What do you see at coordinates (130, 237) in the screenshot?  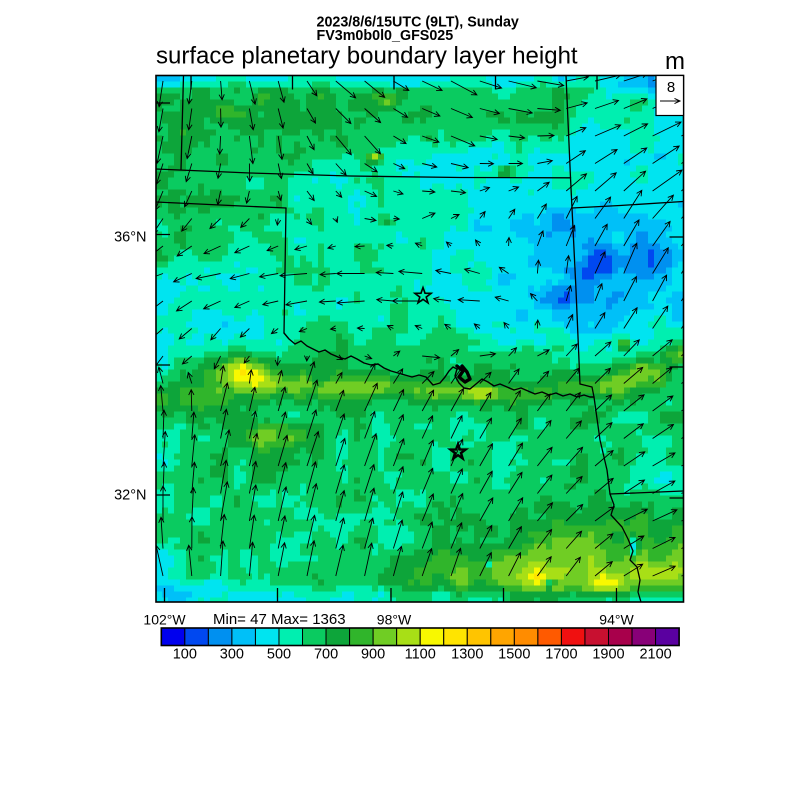 I see `svg-text: 36°N` at bounding box center [130, 237].